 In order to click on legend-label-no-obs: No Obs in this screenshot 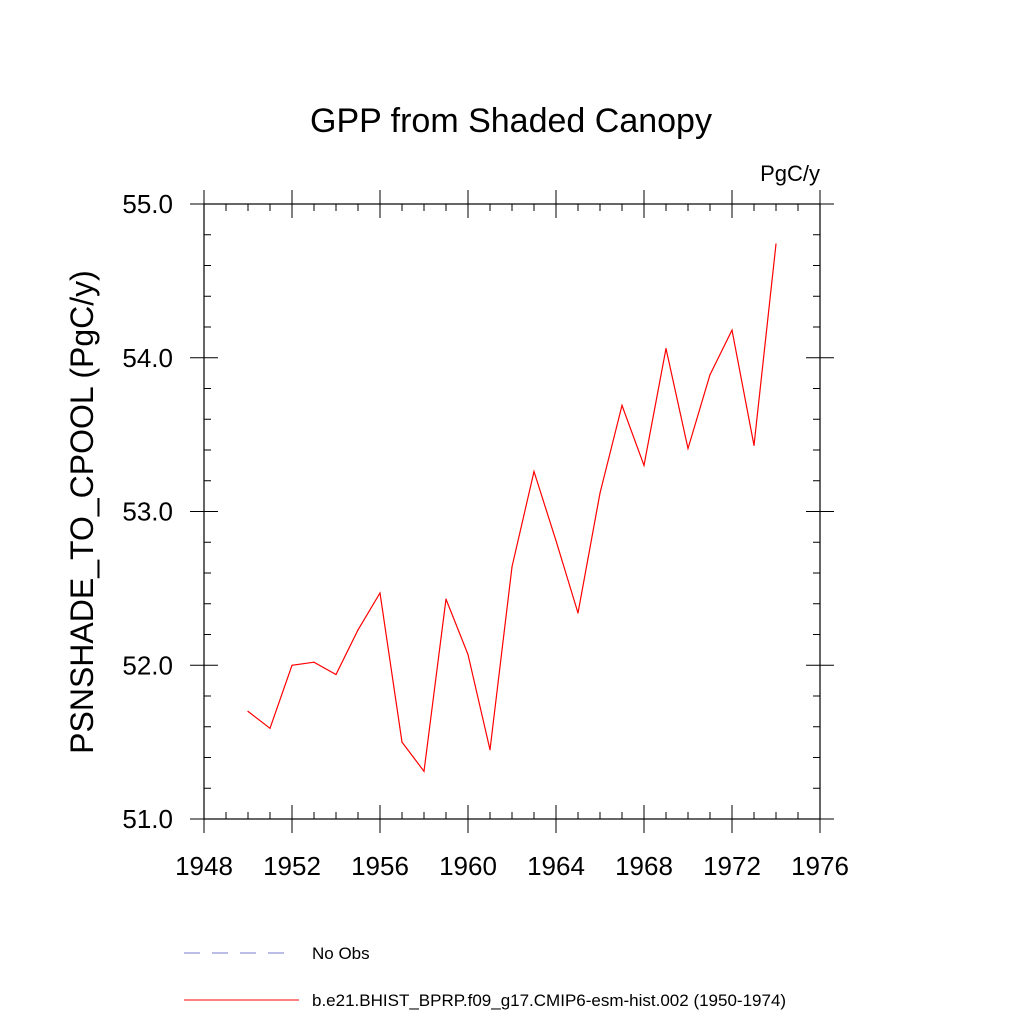, I will do `click(341, 953)`.